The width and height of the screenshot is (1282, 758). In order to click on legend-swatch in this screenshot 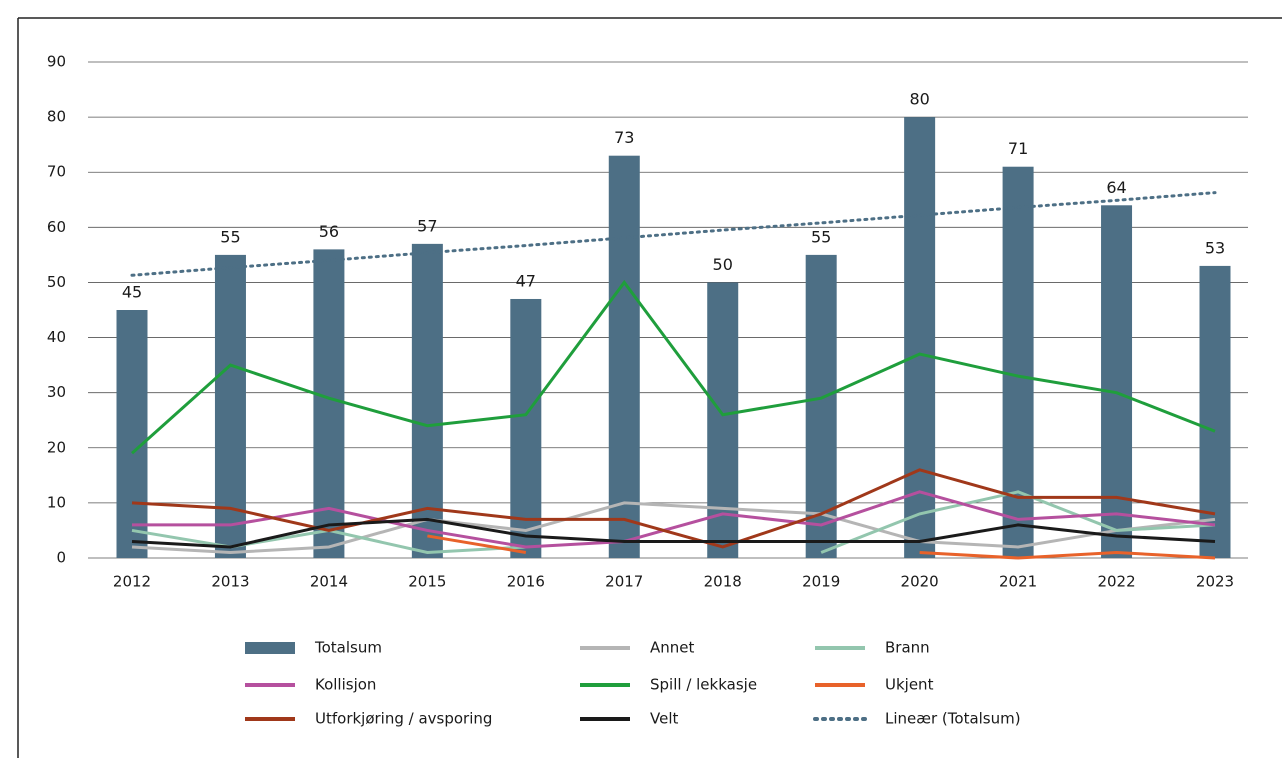, I will do `click(270, 648)`.